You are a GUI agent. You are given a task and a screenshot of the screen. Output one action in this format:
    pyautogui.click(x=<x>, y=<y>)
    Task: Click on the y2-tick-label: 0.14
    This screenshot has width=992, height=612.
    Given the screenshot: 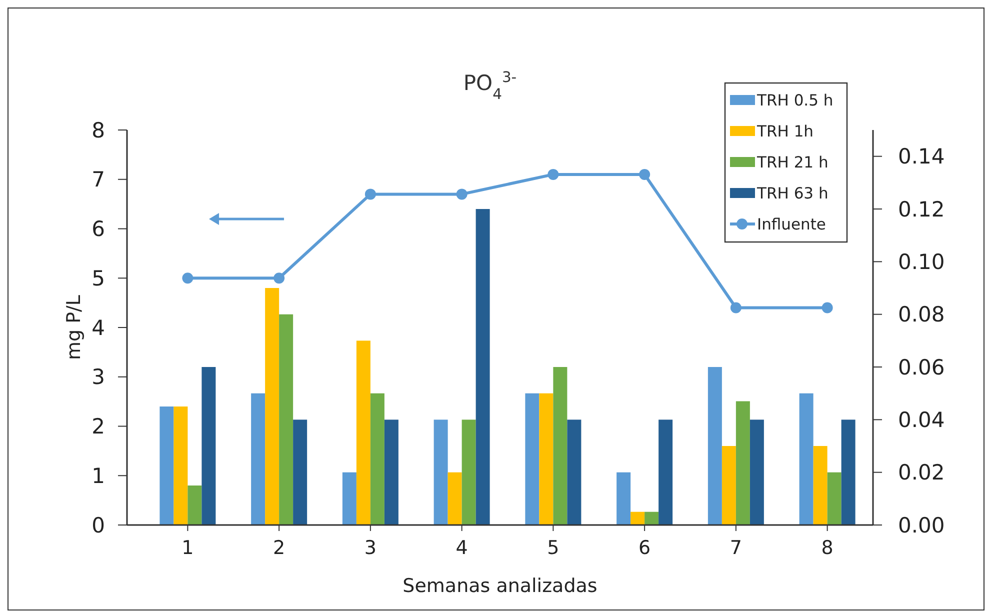 What is the action you would take?
    pyautogui.click(x=921, y=156)
    